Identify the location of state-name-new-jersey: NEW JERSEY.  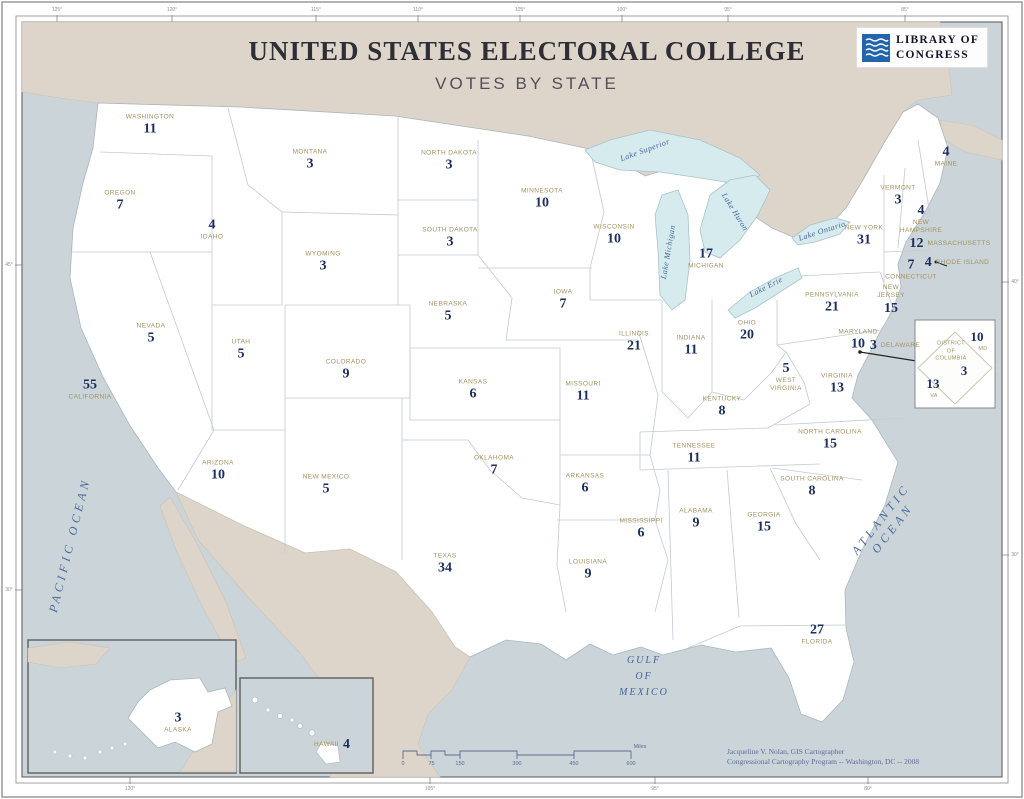
(891, 292).